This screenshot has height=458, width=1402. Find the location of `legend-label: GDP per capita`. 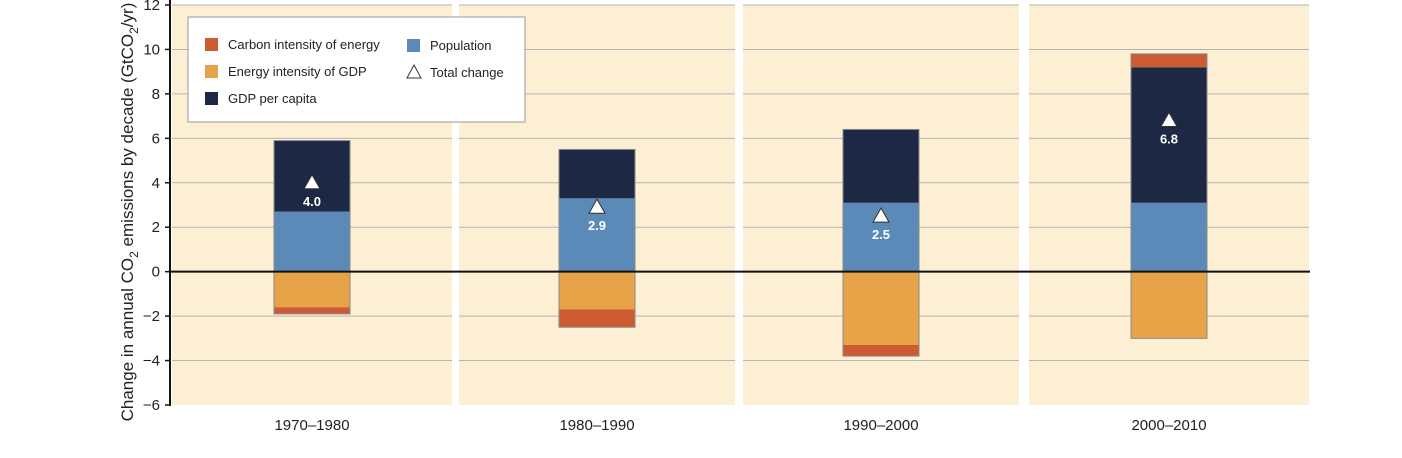

legend-label: GDP per capita is located at coordinates (272, 98).